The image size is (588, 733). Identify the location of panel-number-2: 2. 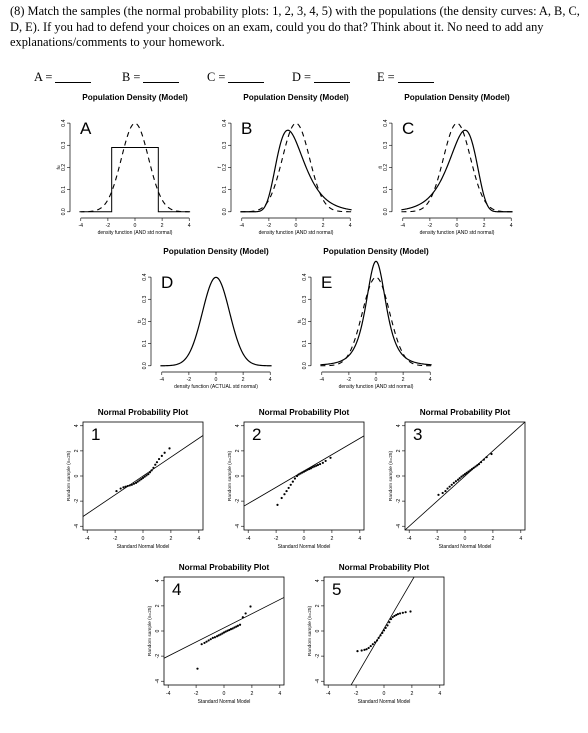
(256, 434).